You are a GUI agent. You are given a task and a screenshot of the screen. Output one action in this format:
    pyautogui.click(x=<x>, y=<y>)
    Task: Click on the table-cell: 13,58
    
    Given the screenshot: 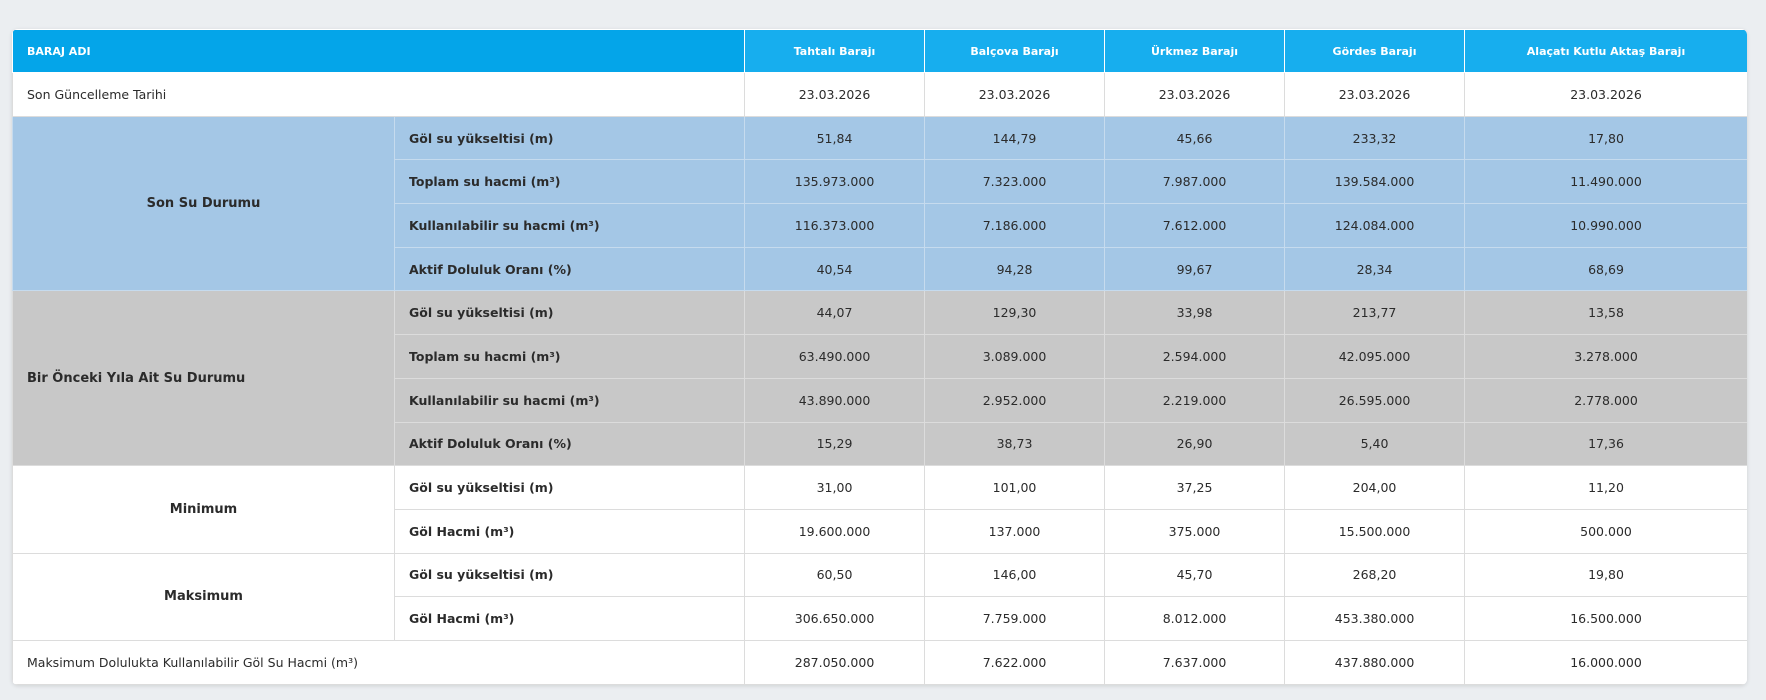 What is the action you would take?
    pyautogui.click(x=1605, y=313)
    